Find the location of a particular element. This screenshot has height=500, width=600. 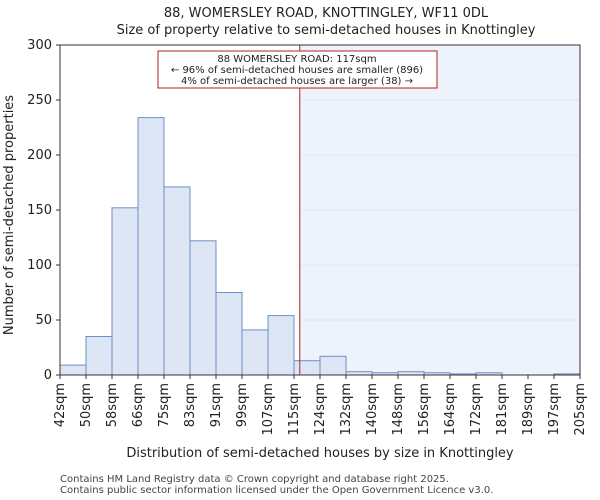

x-tick-label: 42sqm is located at coordinates (60, 405).